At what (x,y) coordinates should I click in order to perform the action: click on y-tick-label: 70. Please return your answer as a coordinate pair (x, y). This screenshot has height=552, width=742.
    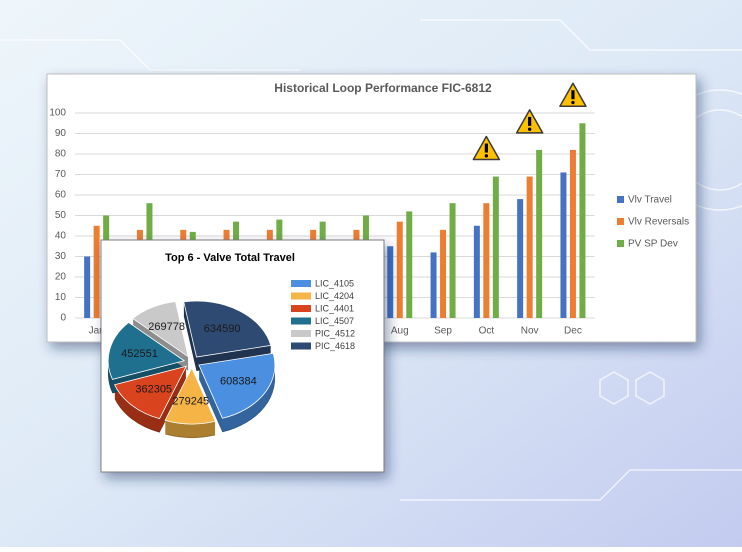
    Looking at the image, I should click on (61, 174).